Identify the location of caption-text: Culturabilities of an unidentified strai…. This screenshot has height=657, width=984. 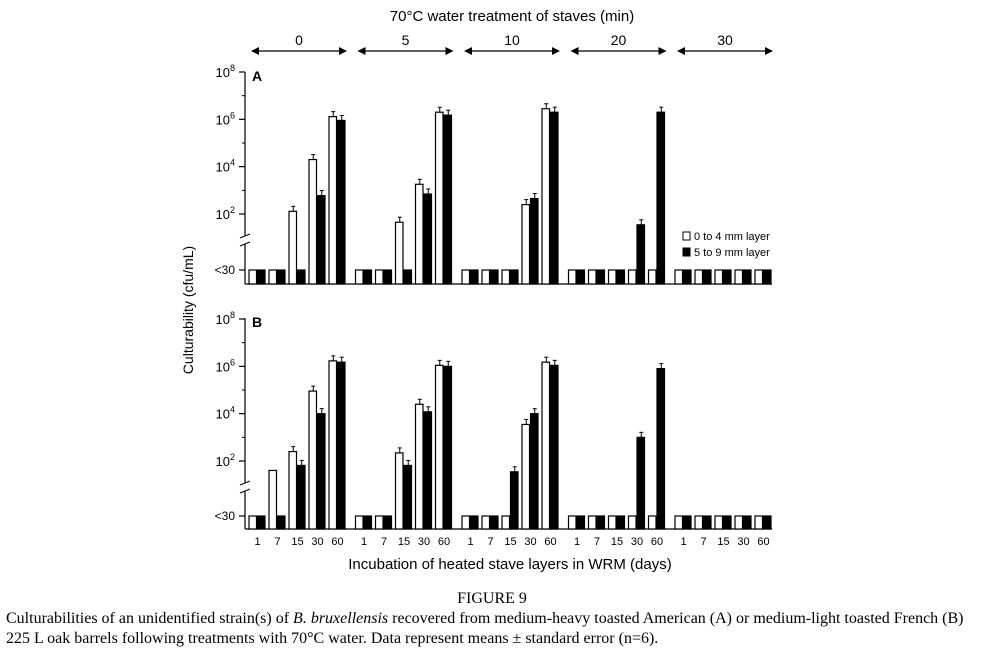
(492, 629).